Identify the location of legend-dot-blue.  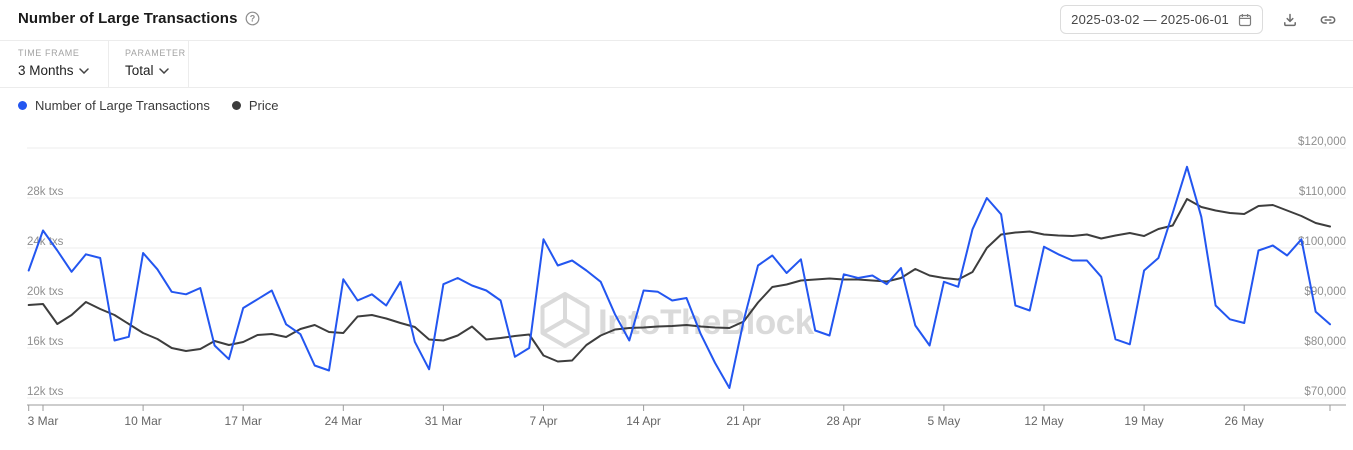
(22, 105).